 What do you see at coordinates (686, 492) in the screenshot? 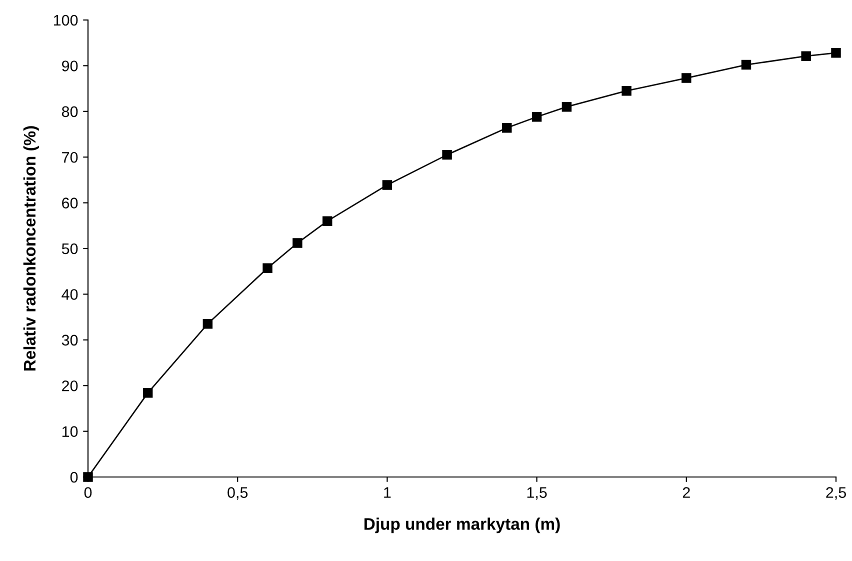
I see `x-tick-label: 2` at bounding box center [686, 492].